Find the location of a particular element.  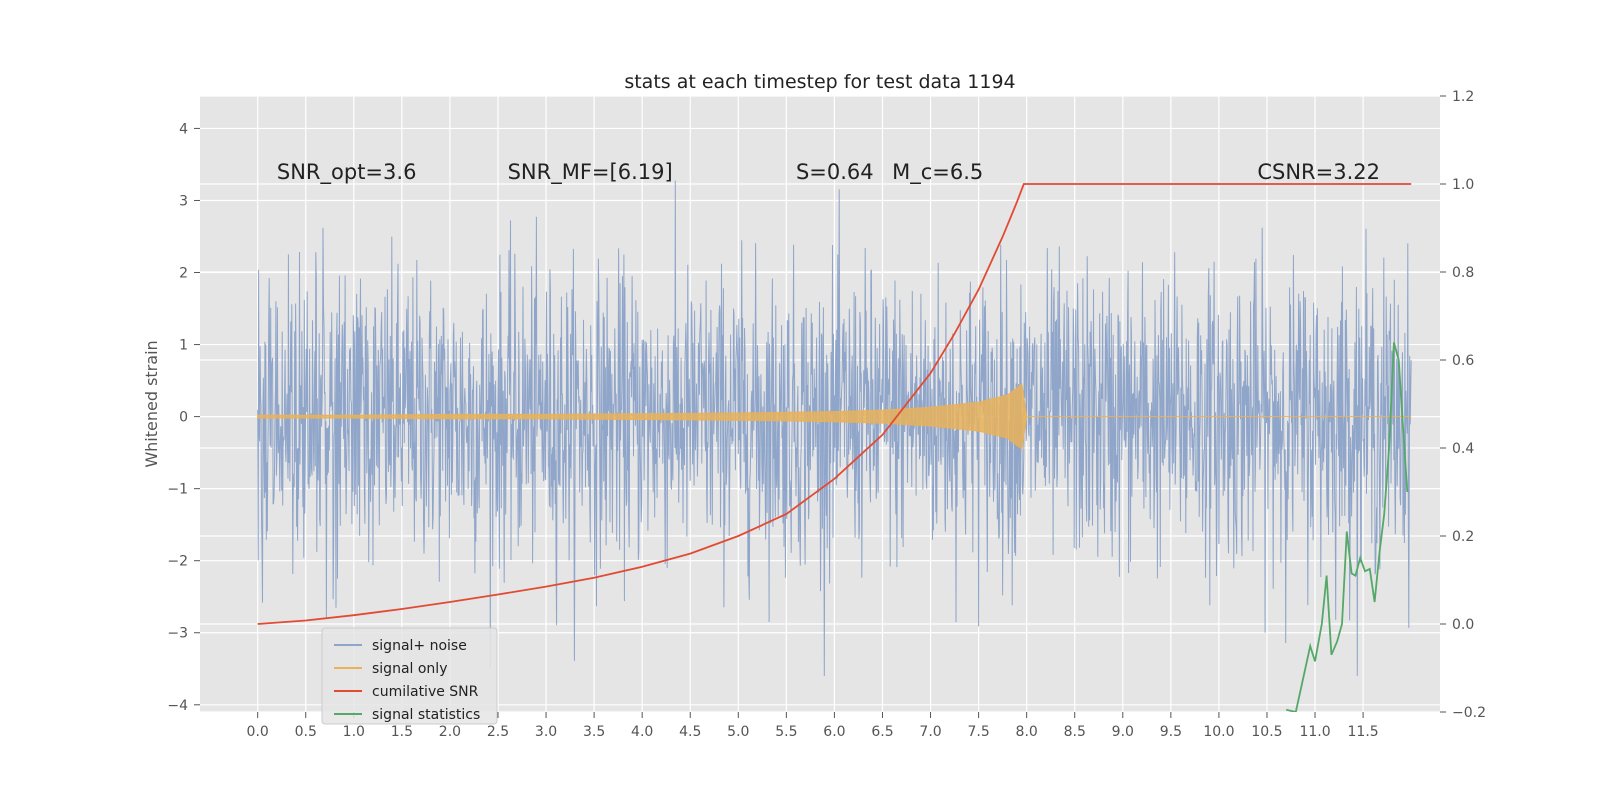

y2-tick-label: 0.8 is located at coordinates (1463, 273).